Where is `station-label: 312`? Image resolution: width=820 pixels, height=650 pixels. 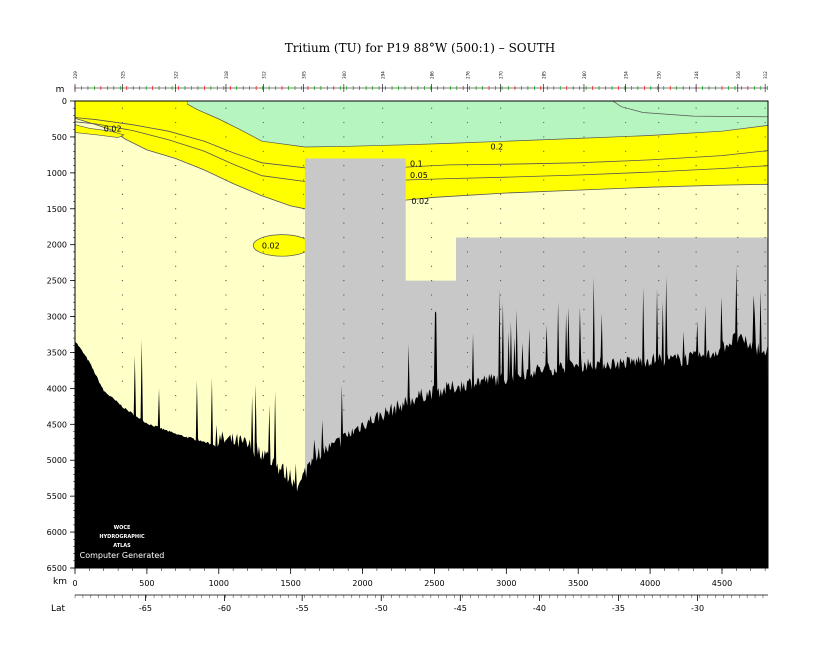
station-label: 312 is located at coordinates (263, 75).